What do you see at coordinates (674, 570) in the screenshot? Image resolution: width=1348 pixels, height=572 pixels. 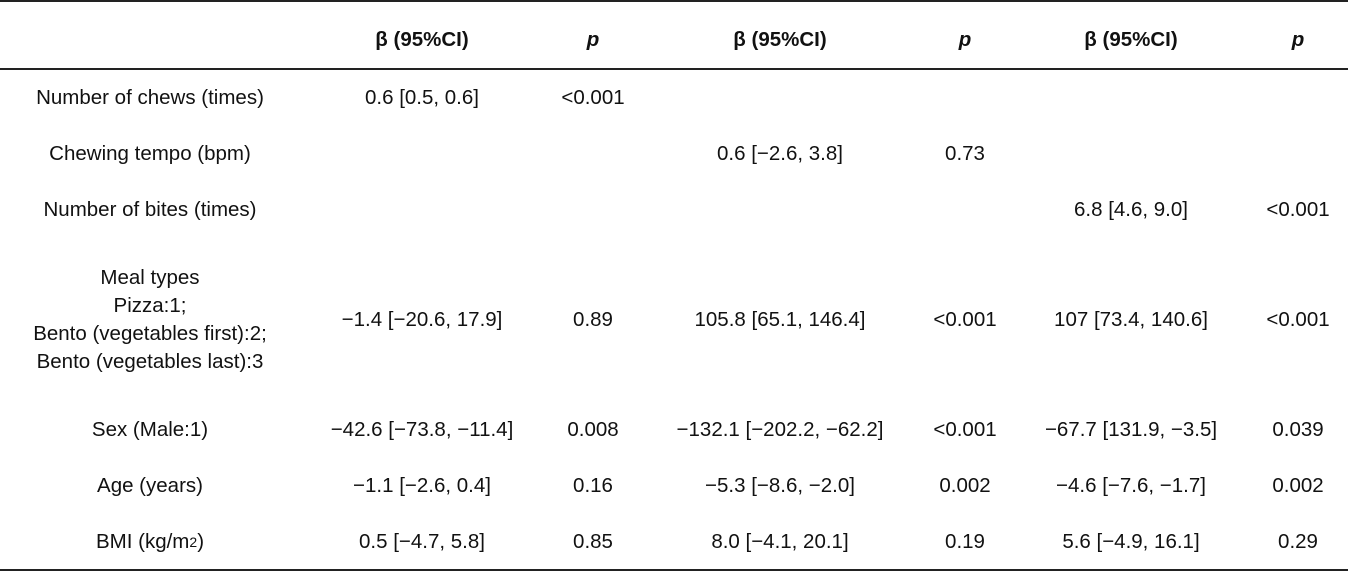 I see `bottom-rule` at bounding box center [674, 570].